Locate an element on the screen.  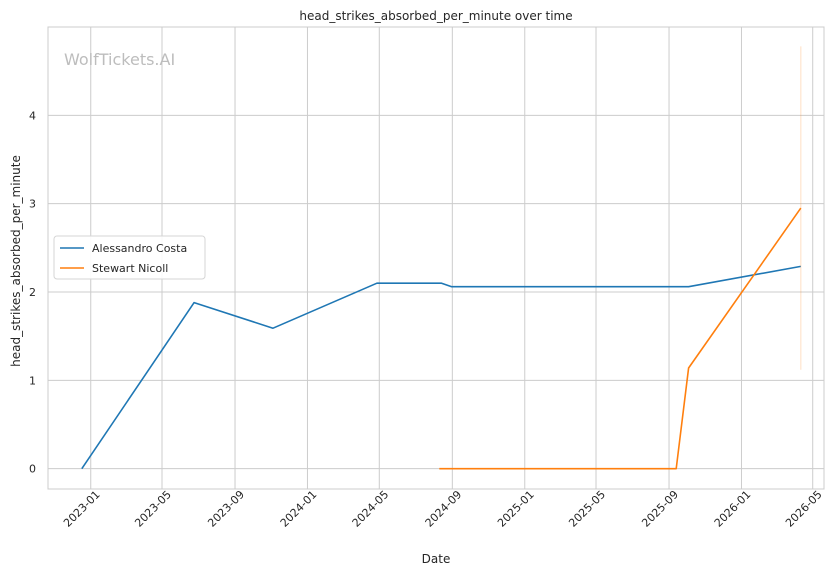
y-tick-label: 2 is located at coordinates (32, 292).